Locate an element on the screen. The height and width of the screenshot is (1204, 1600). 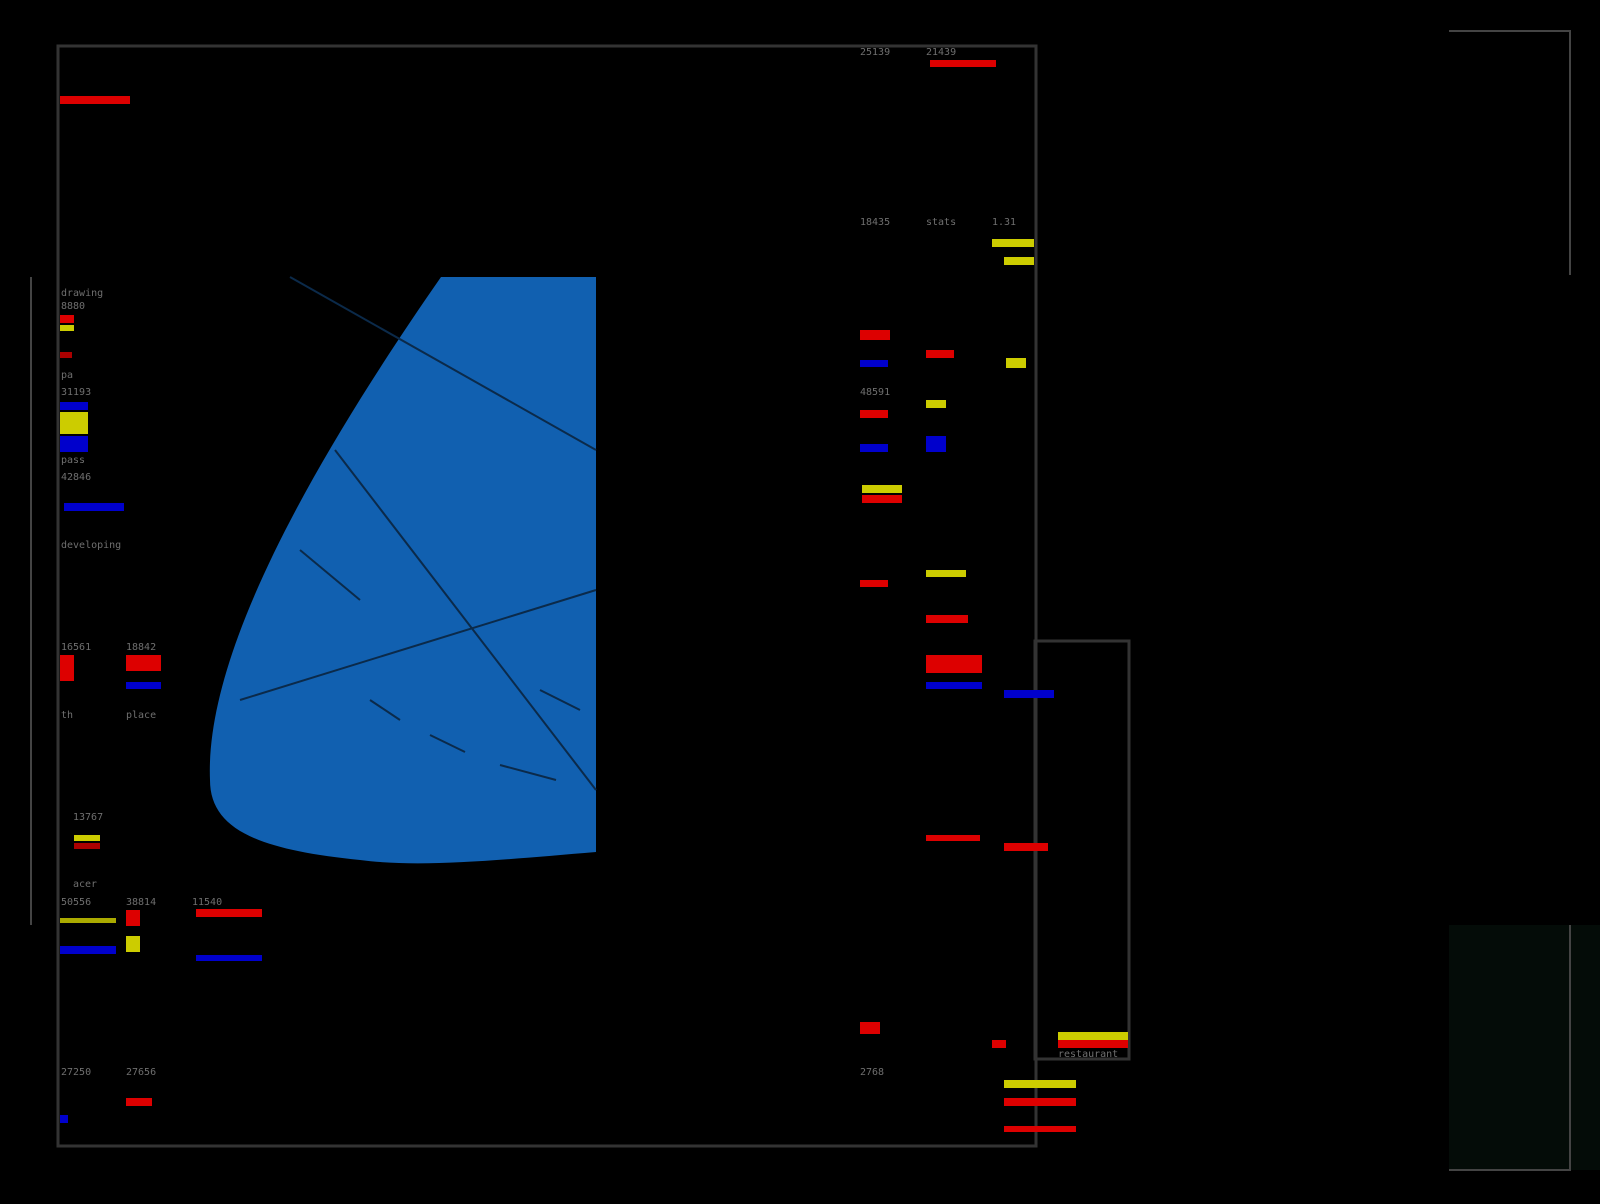
label: 27656 is located at coordinates (141, 1072).